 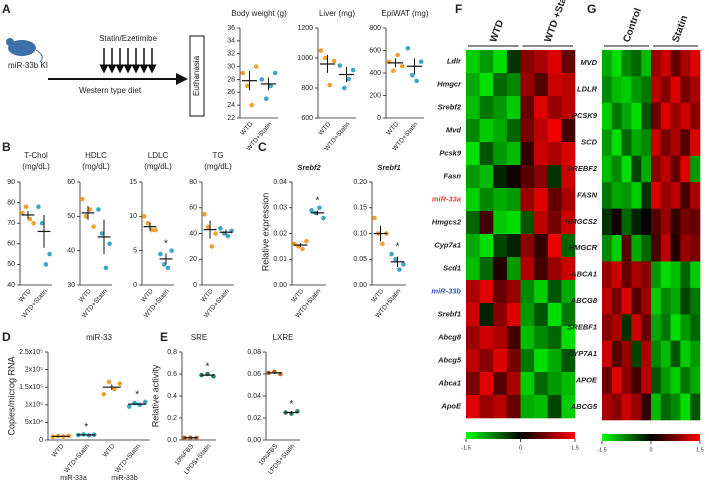 I want to click on panel-letter: A, so click(x=6, y=9).